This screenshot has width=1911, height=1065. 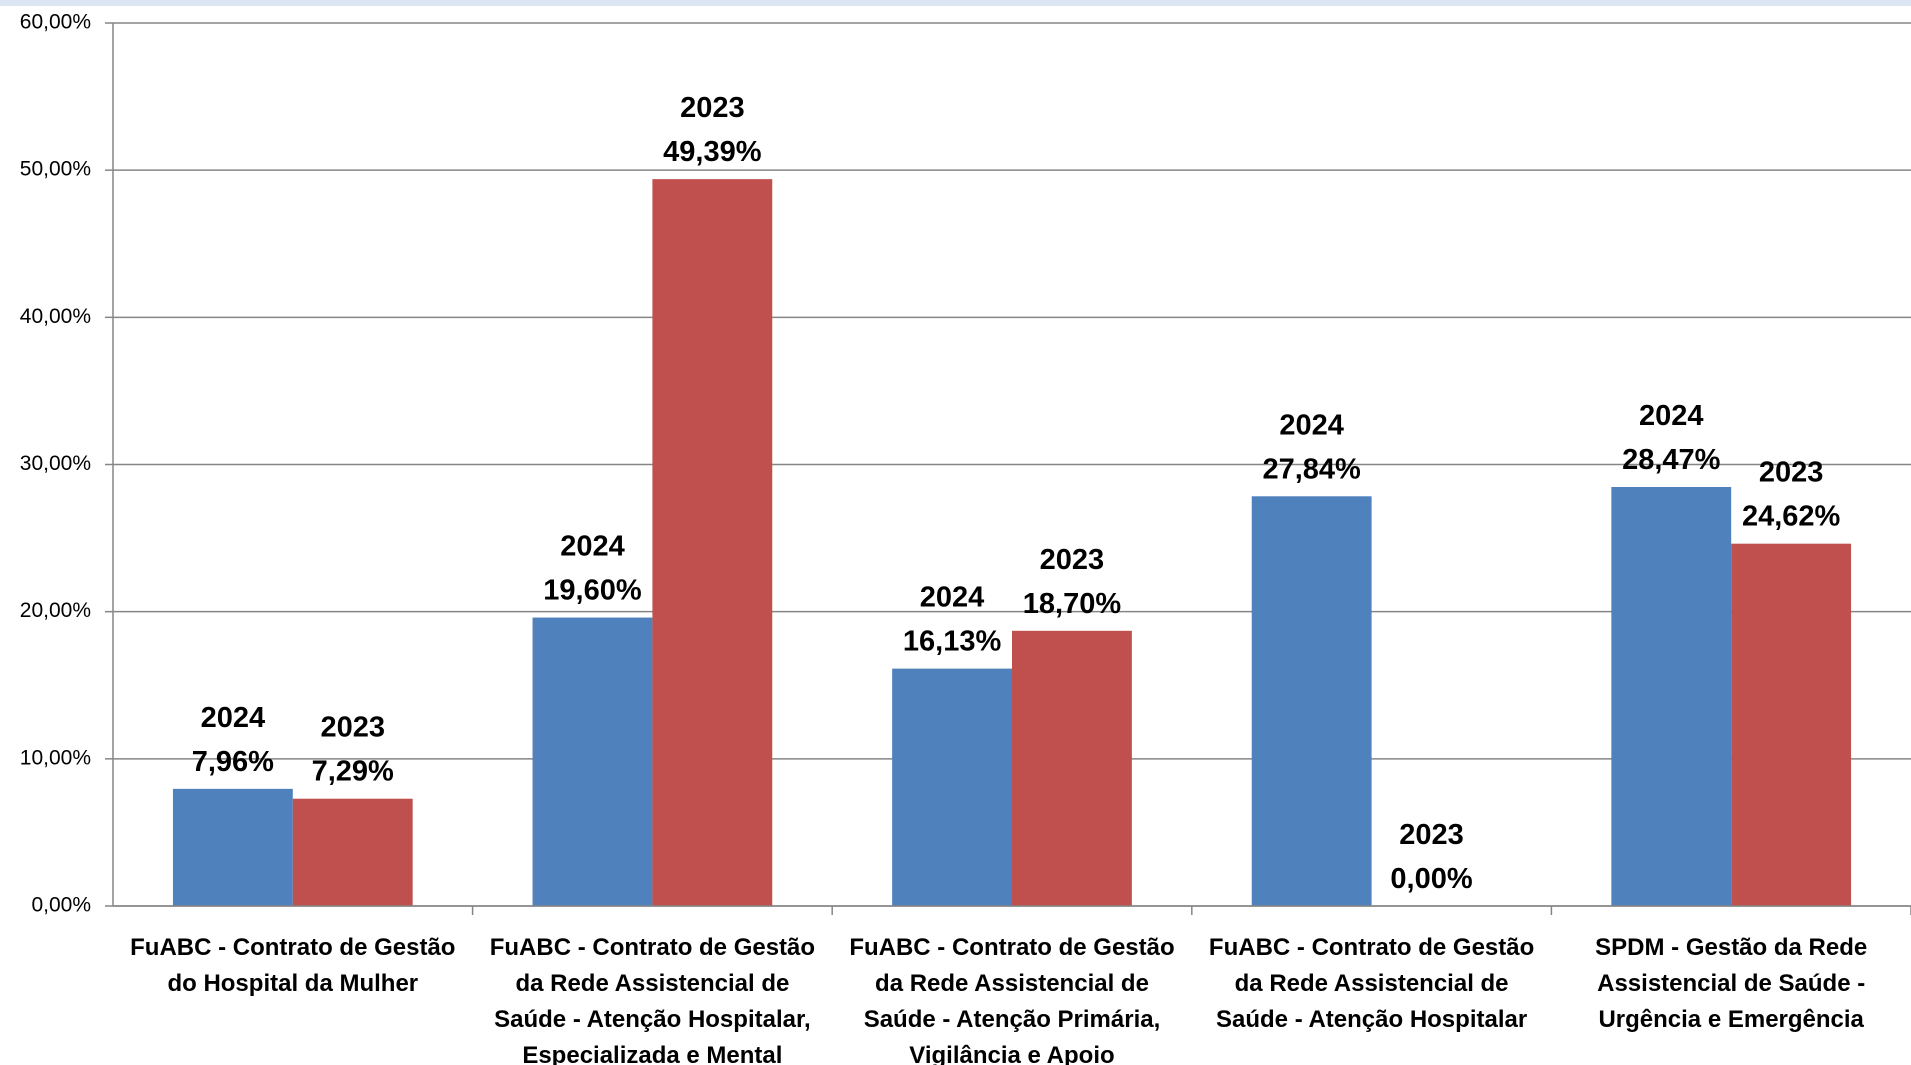 What do you see at coordinates (1671, 438) in the screenshot?
I see `data-label: 2024 28,47%` at bounding box center [1671, 438].